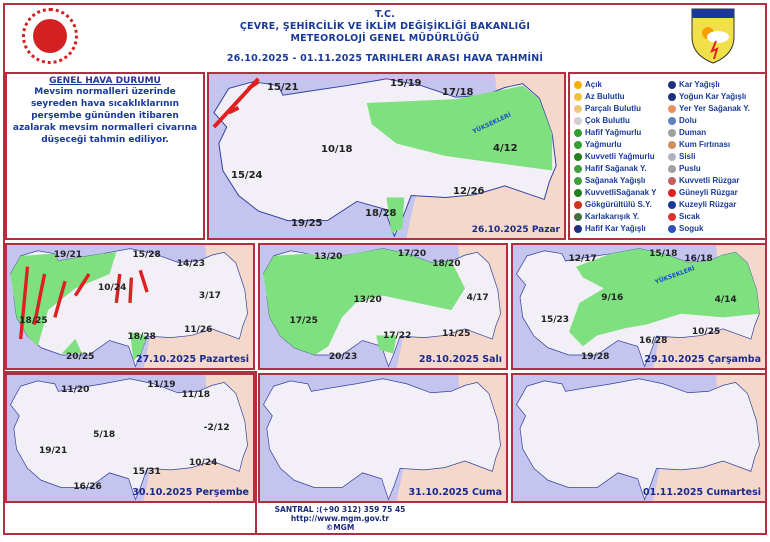 This screenshot has height=542, width=770. What do you see at coordinates (672, 85) in the screenshot?
I see `snow-icon` at bounding box center [672, 85].